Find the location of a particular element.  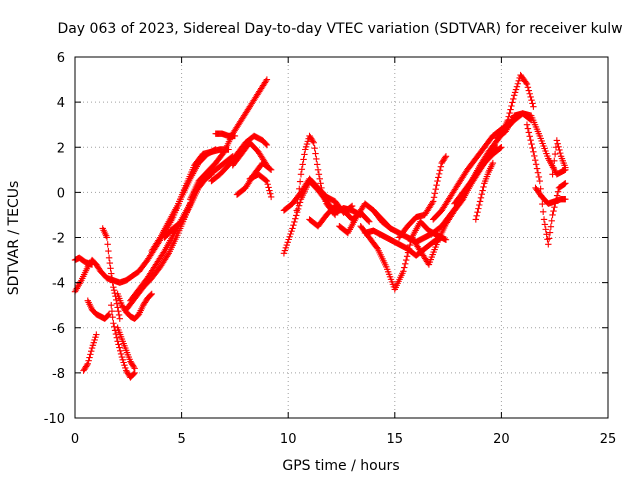

y-tick-label: -6 is located at coordinates (58, 329).